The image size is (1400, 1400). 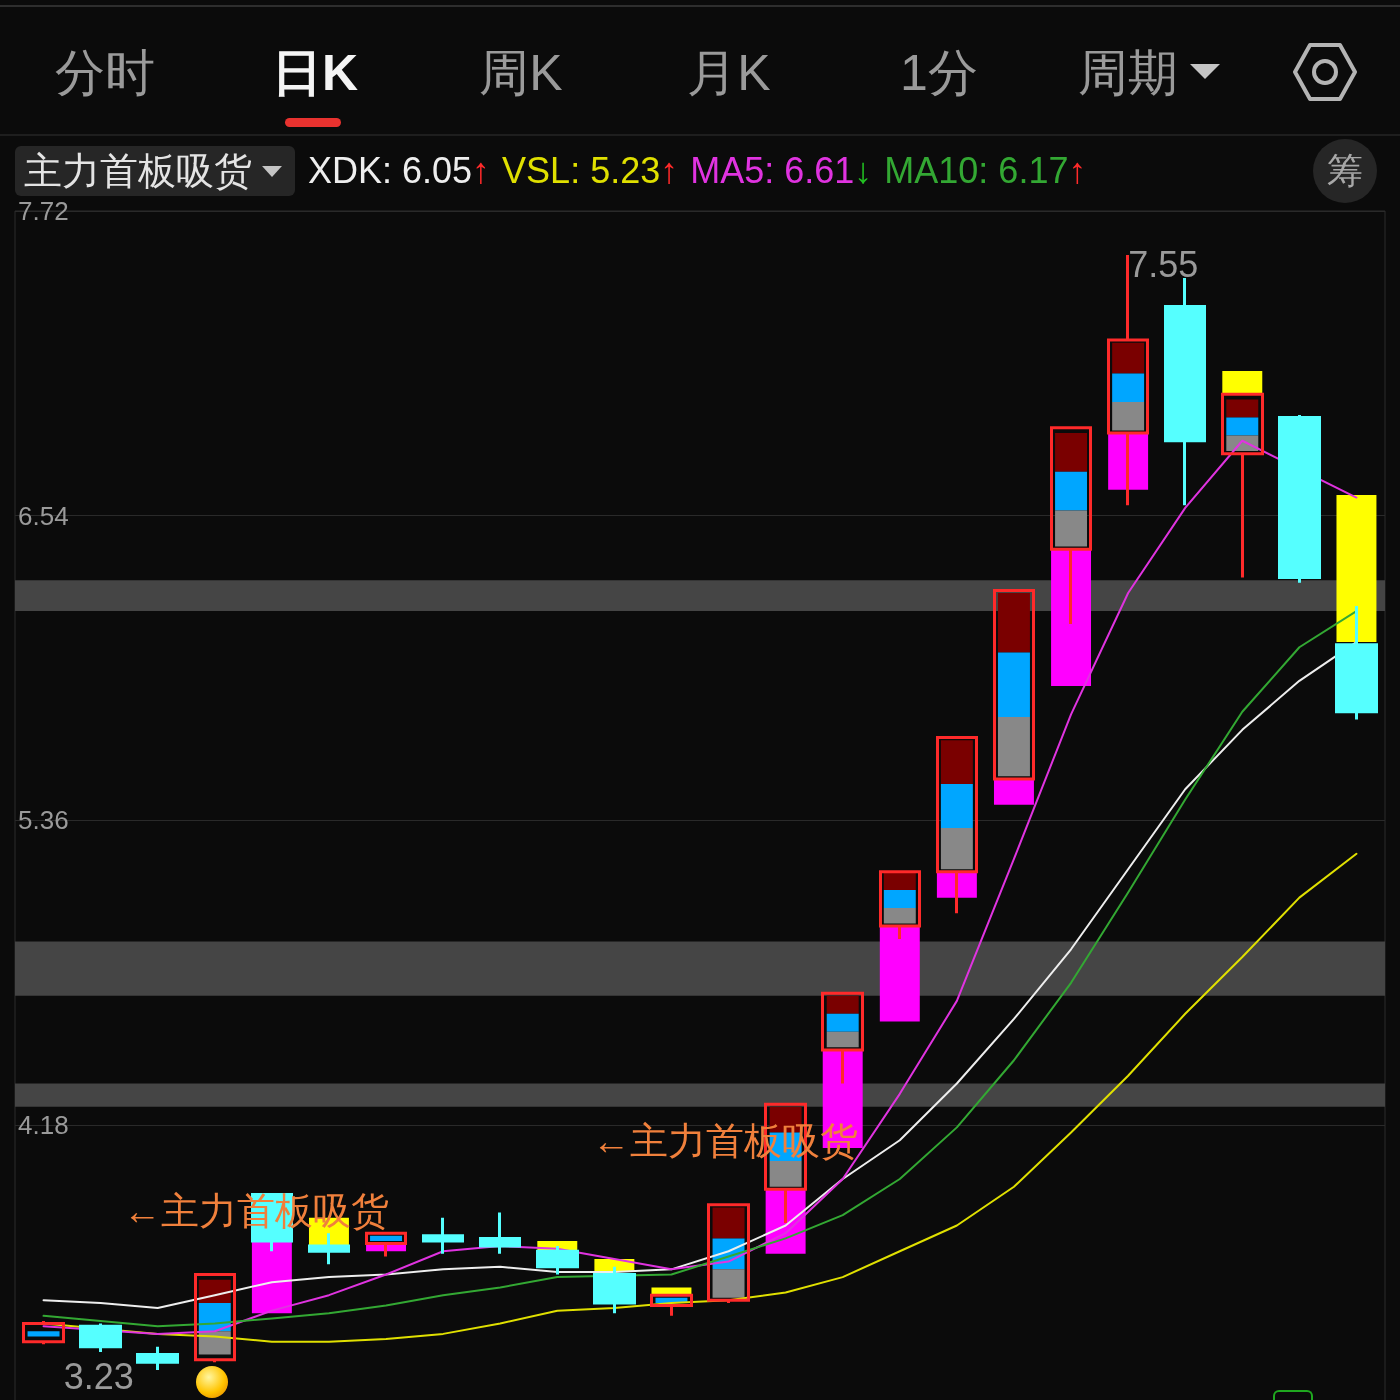 What do you see at coordinates (729, 73) in the screenshot?
I see `text: 月K` at bounding box center [729, 73].